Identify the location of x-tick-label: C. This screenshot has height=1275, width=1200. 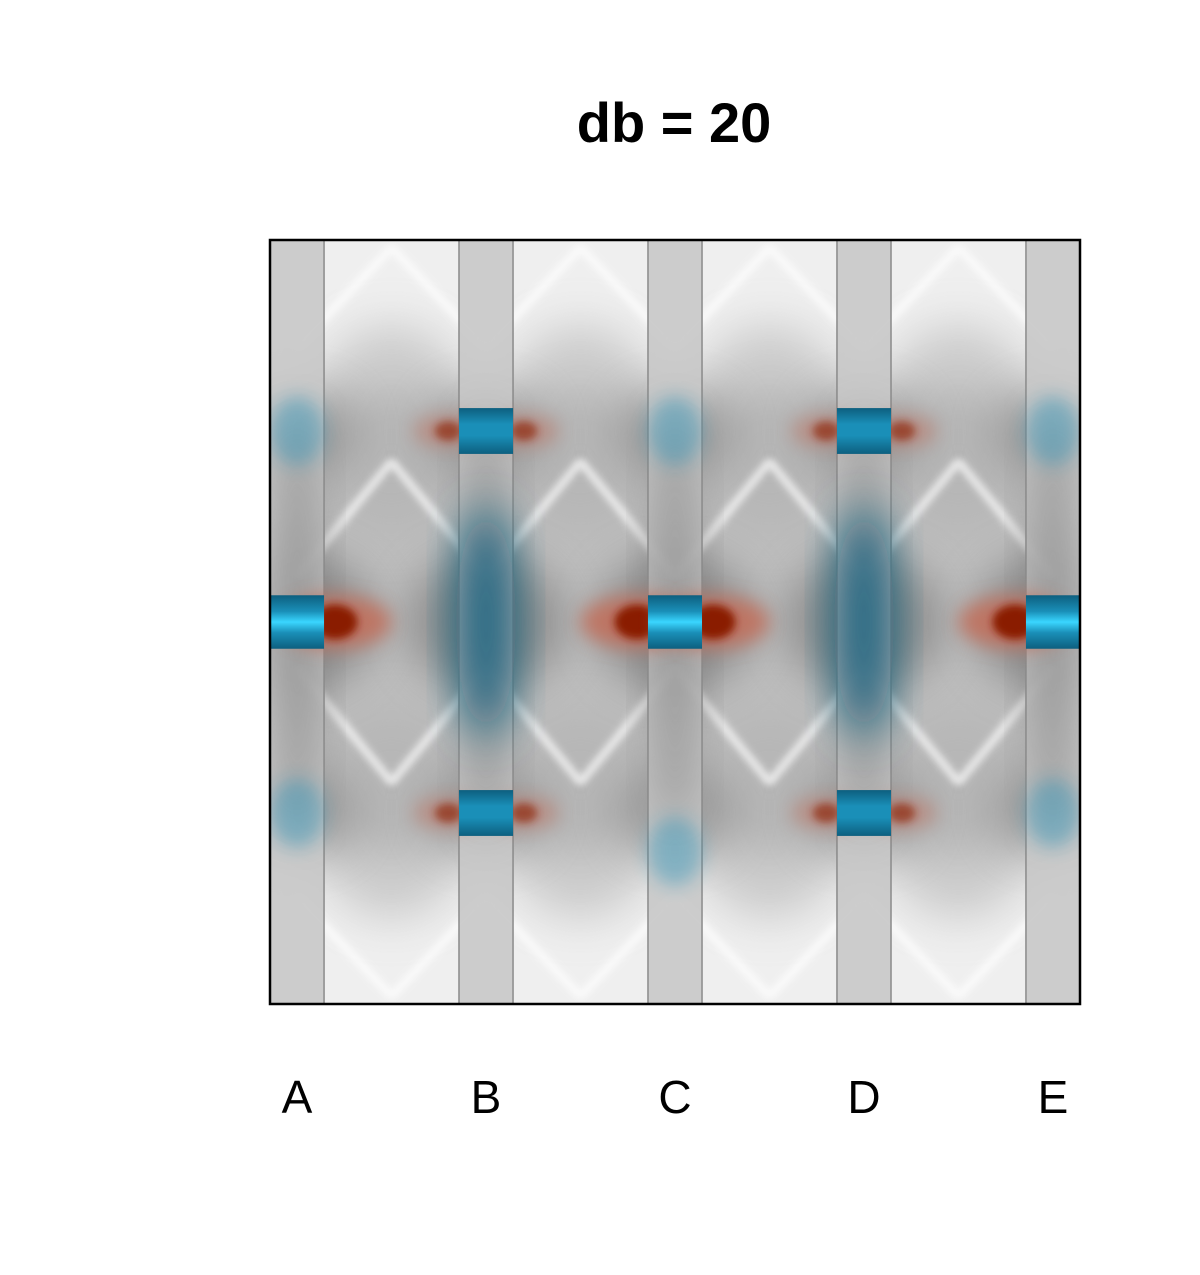
(674, 1097).